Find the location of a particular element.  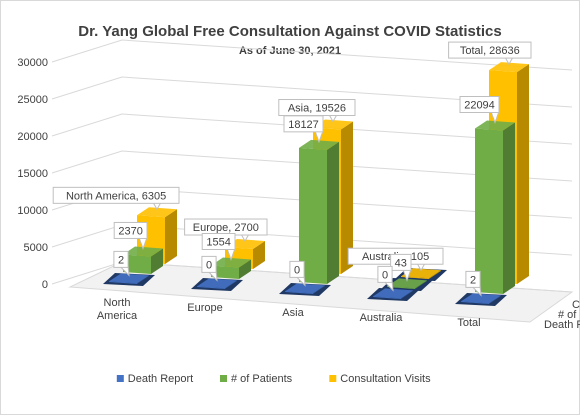

x-tick-label: Australia is located at coordinates (382, 318).